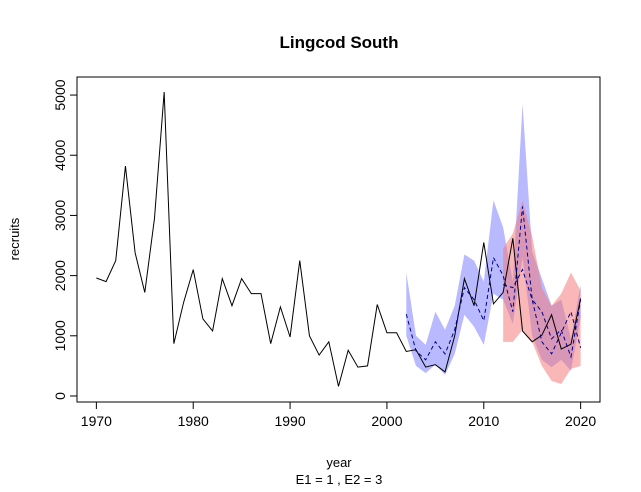 The image size is (641, 492). Describe the element at coordinates (14, 238) in the screenshot. I see `y-axis-label: recruits` at that location.